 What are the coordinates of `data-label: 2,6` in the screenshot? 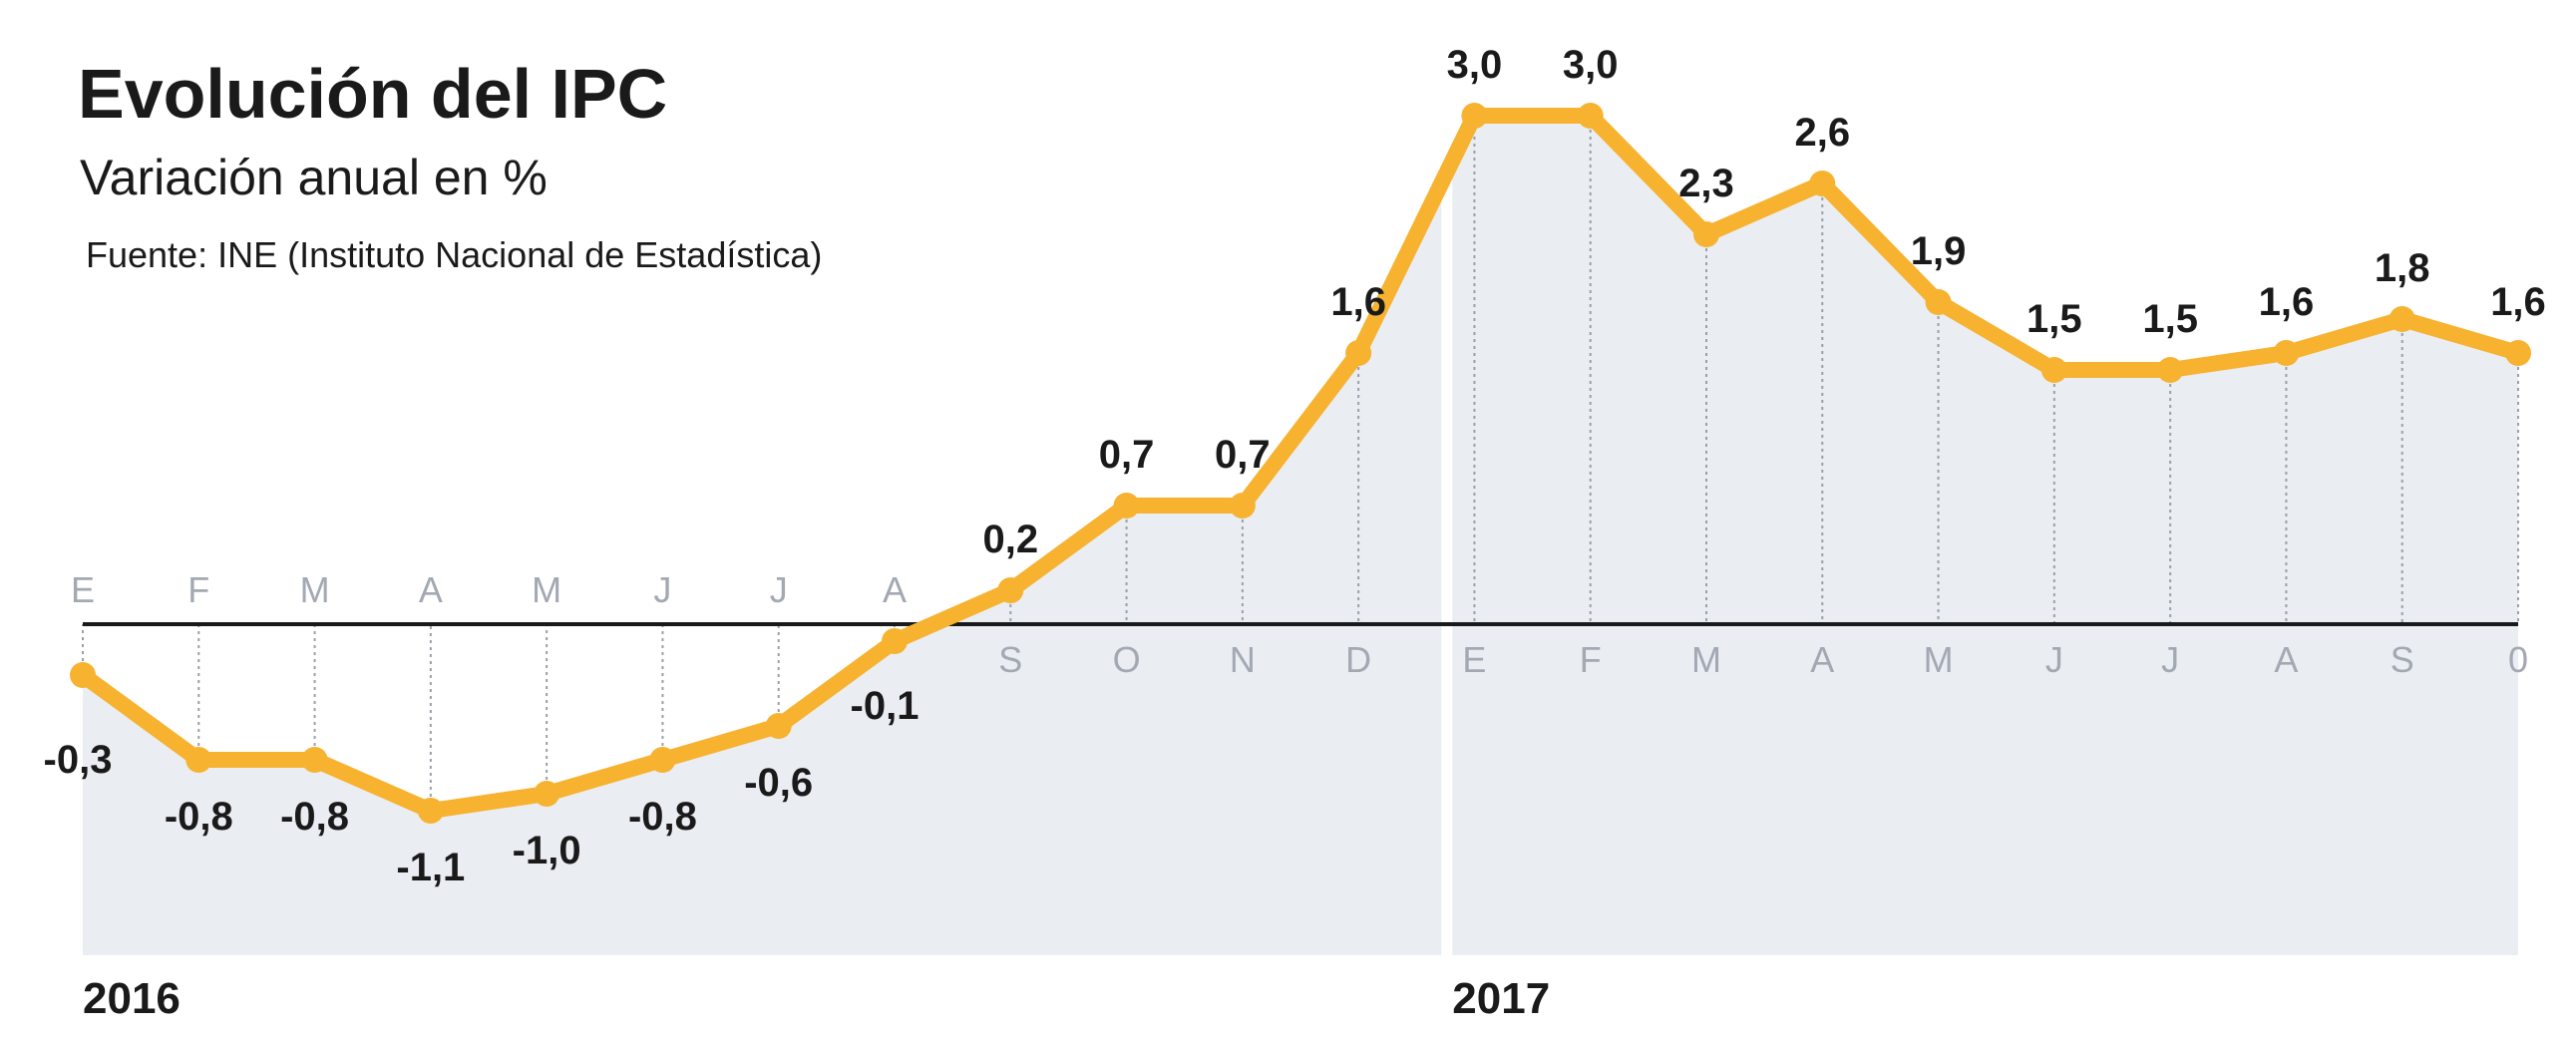 It's located at (1822, 133).